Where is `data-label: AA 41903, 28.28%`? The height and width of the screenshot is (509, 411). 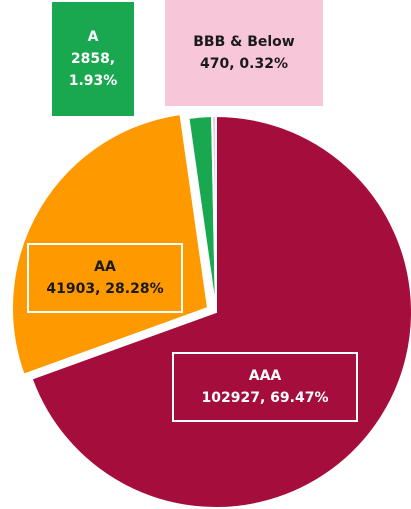
data-label: AA 41903, 28.28% is located at coordinates (105, 278).